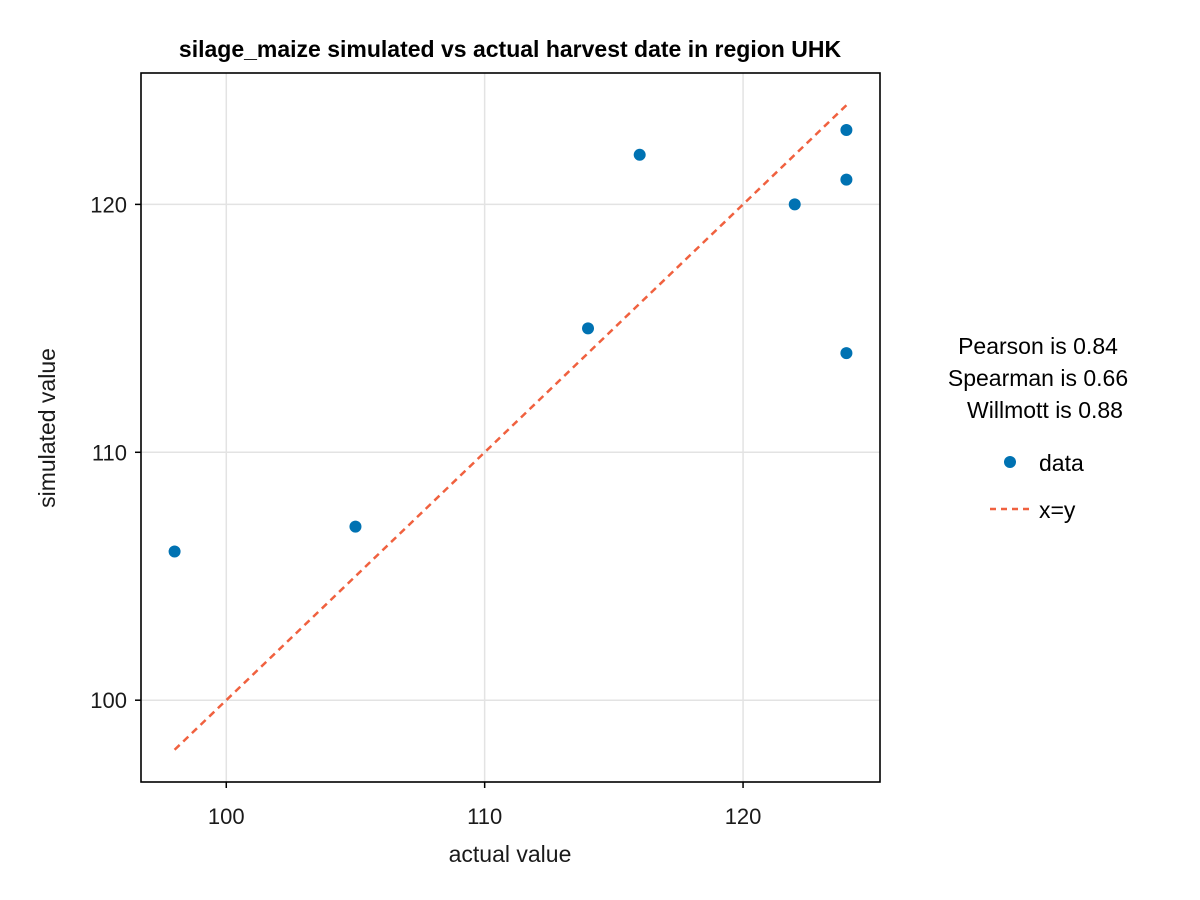 This screenshot has height=900, width=1200. I want to click on y-tick-labels: 100 110 120, so click(115, 452).